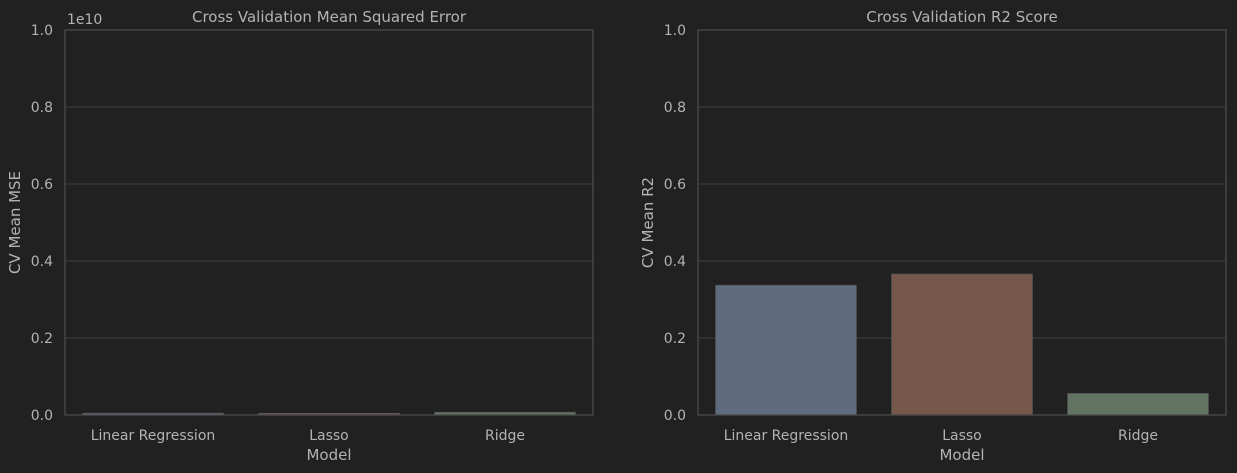 The height and width of the screenshot is (473, 1237). I want to click on y-axis-label: CV Mean R2, so click(648, 222).